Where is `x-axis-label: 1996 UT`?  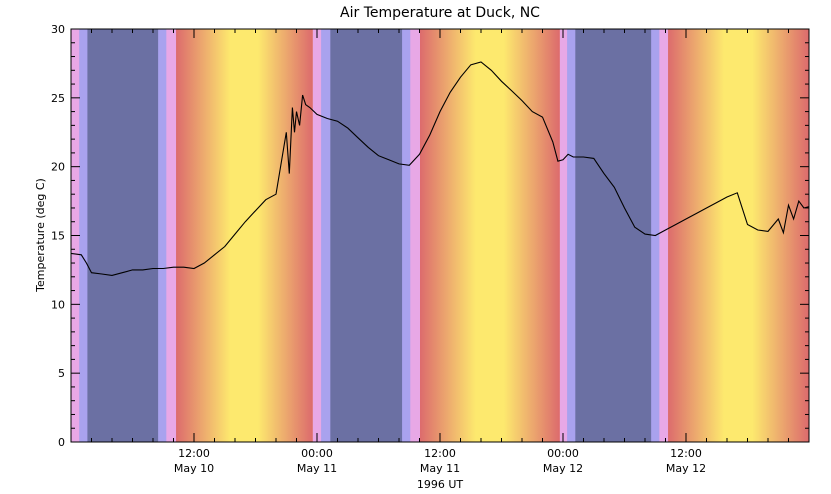 x-axis-label: 1996 UT is located at coordinates (440, 484).